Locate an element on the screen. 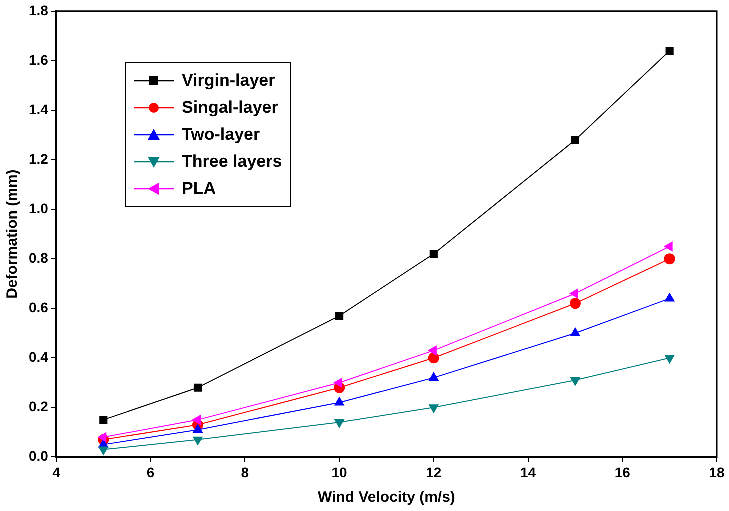 The width and height of the screenshot is (729, 511). legend-label: Two-layer is located at coordinates (221, 134).